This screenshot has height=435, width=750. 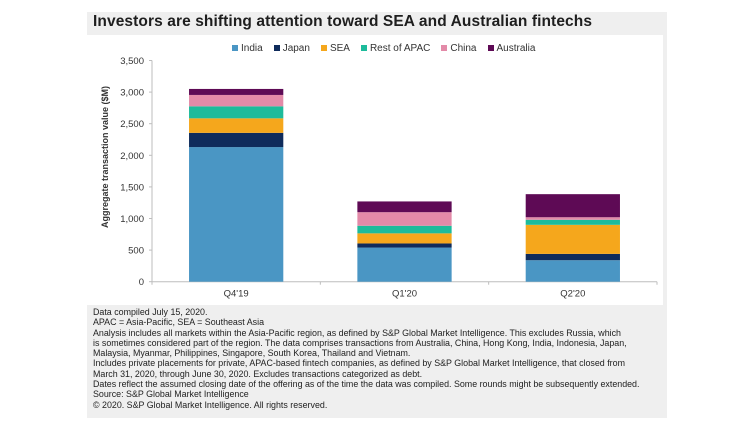 I want to click on y-tick-label: 3,500, so click(x=132, y=61).